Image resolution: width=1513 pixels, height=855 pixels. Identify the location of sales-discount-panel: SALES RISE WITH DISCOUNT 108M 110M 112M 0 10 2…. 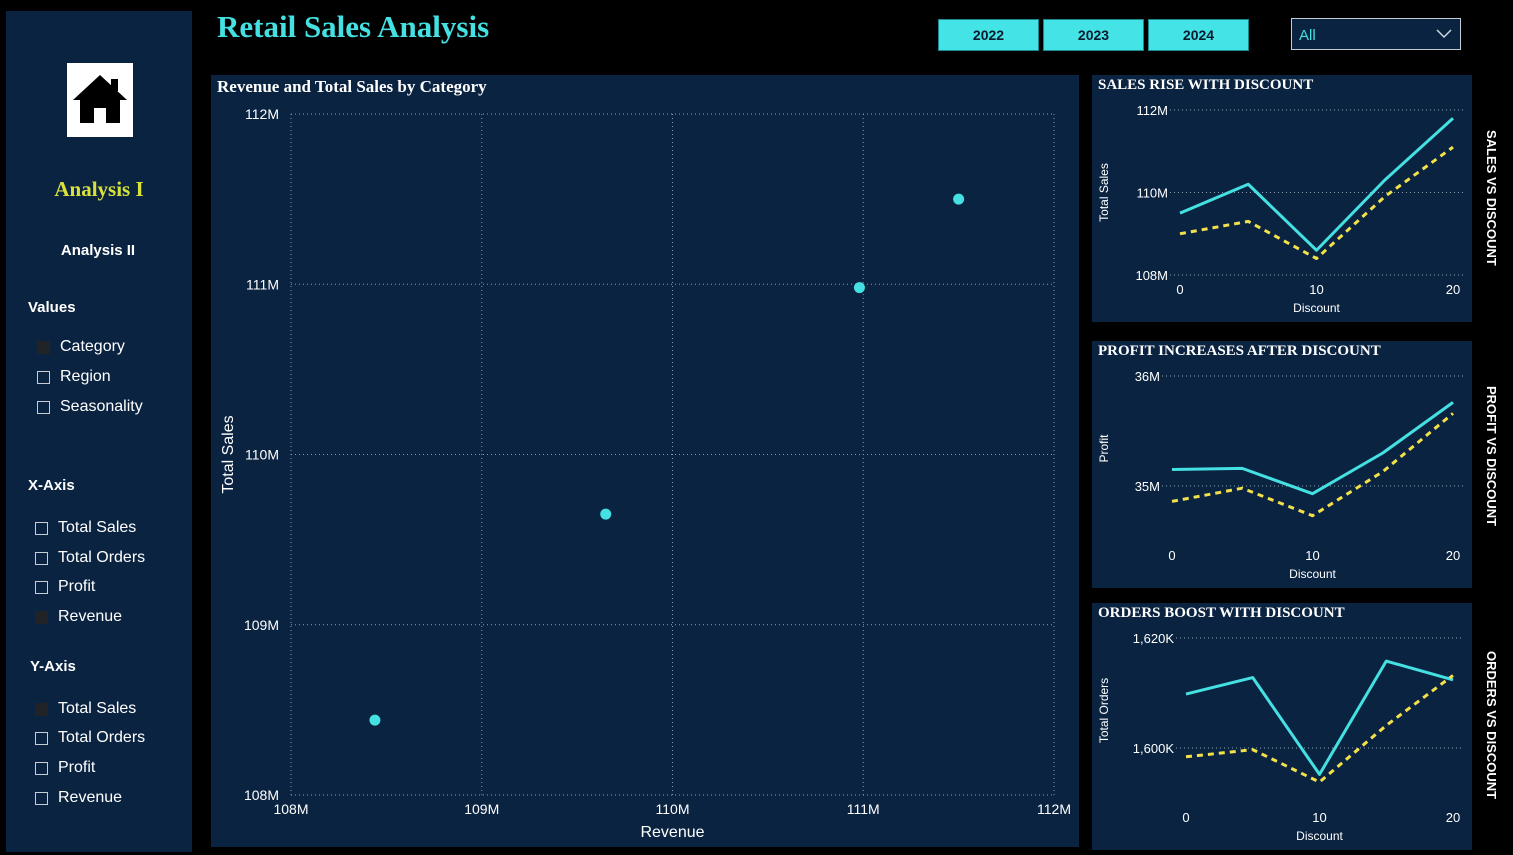
(1282, 198).